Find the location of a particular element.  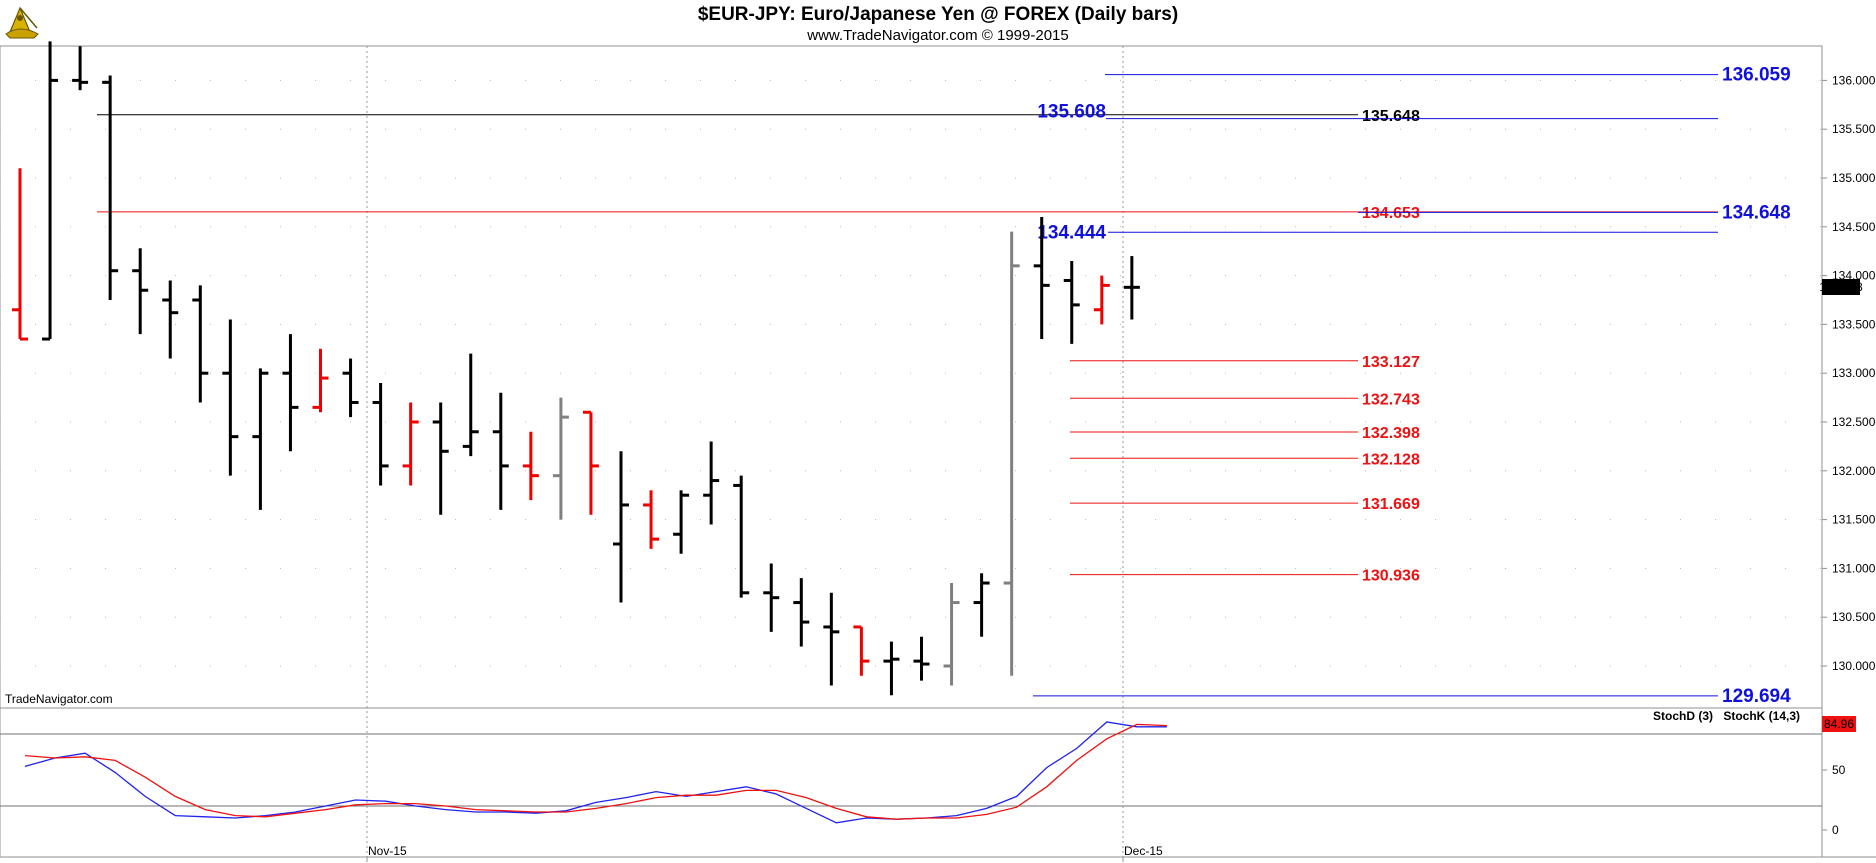

level-label: 134.444 is located at coordinates (1071, 232).